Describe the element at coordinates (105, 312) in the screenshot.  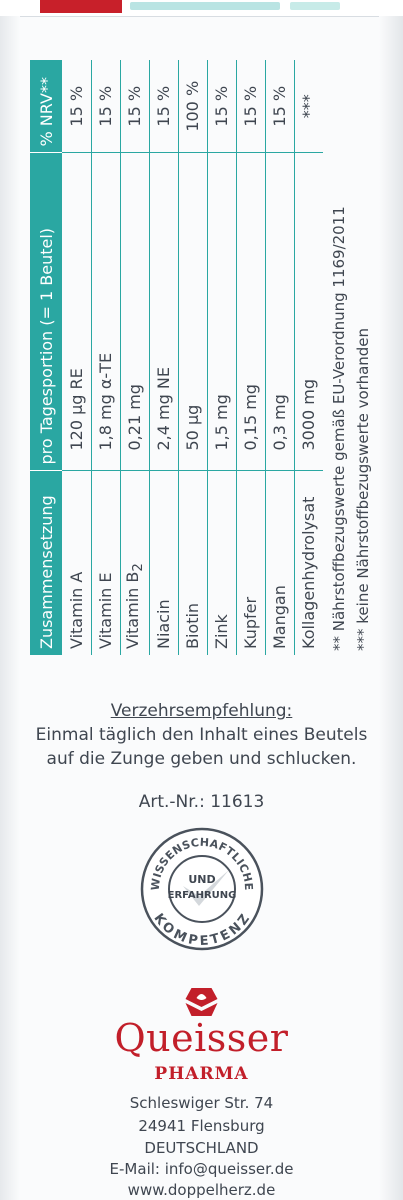
I see `nutrient-amount: 1,8 mg α-TE` at that location.